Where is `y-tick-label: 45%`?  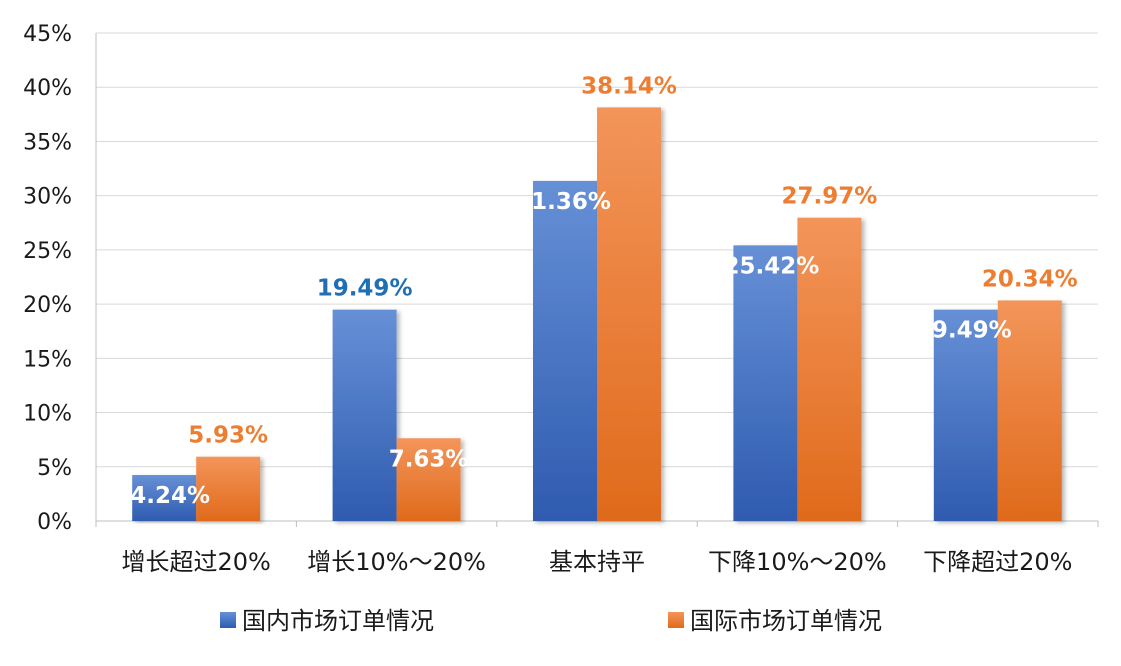 y-tick-label: 45% is located at coordinates (47, 34).